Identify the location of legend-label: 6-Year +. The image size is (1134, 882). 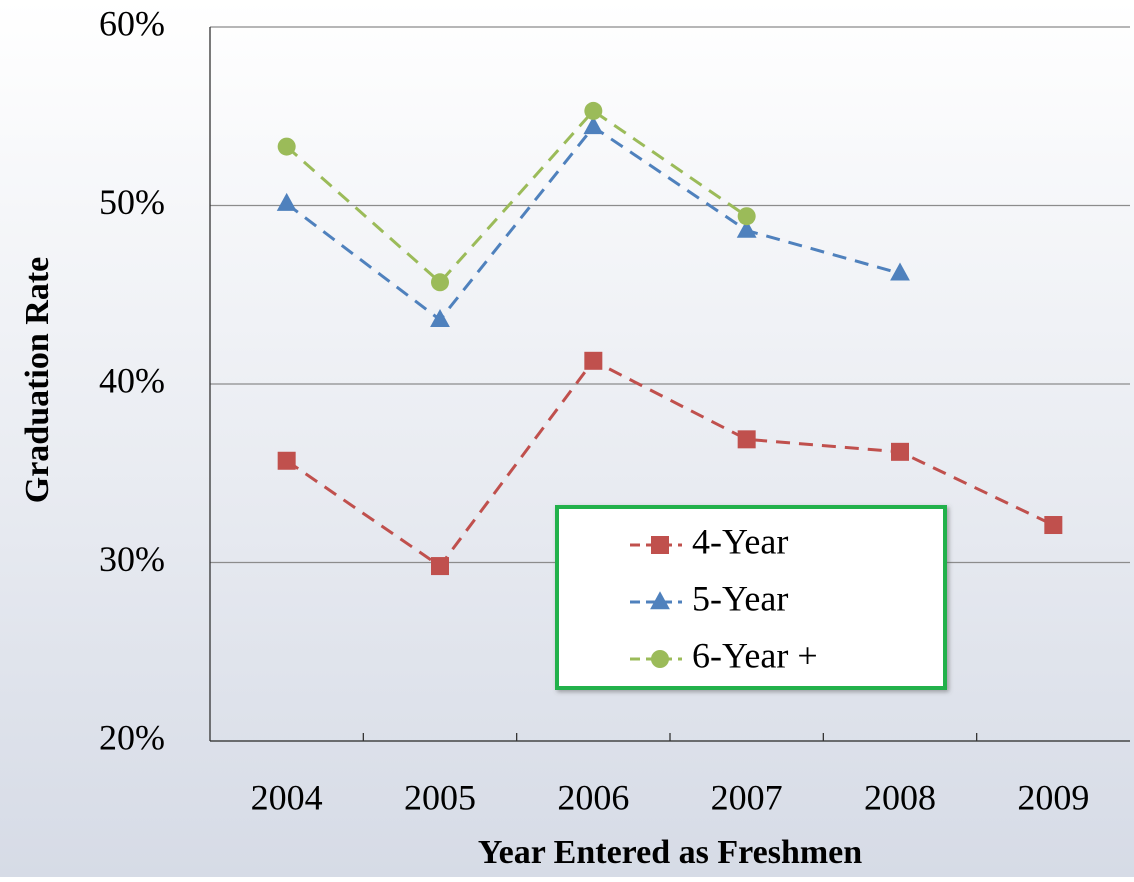
(755, 655).